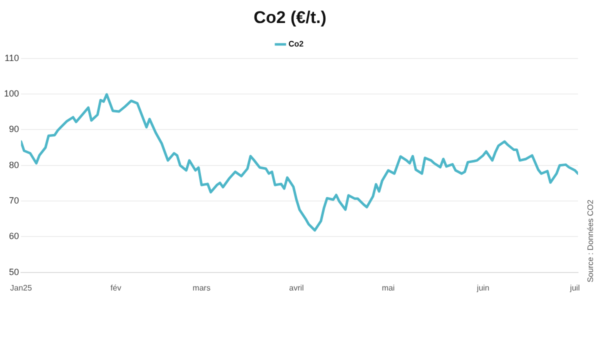 This screenshot has width=600, height=338. I want to click on x-tick-label: Jan25, so click(21, 287).